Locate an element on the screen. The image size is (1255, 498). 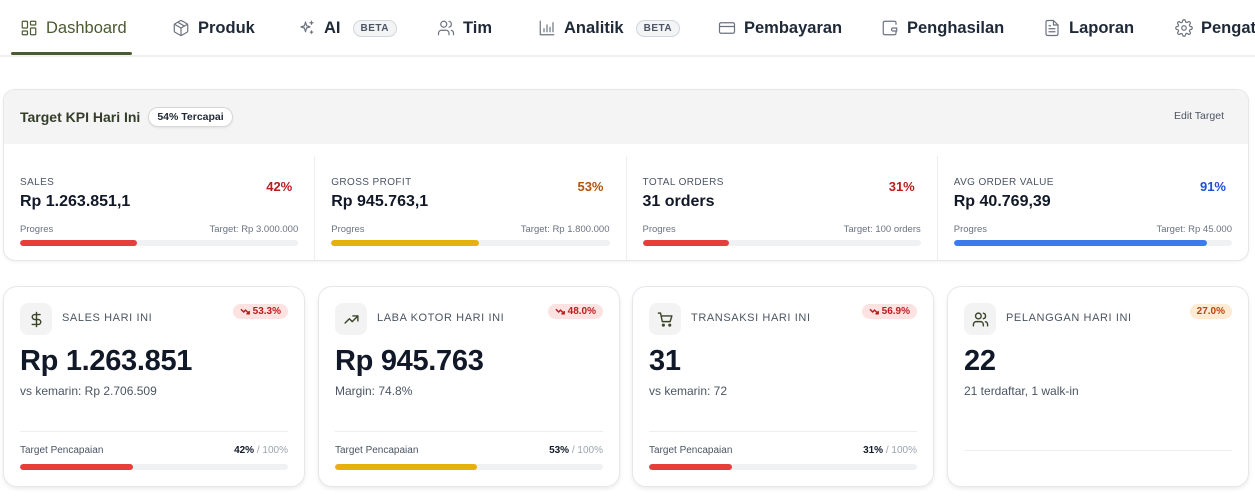
delta-badge: 27.0% is located at coordinates (1210, 311).